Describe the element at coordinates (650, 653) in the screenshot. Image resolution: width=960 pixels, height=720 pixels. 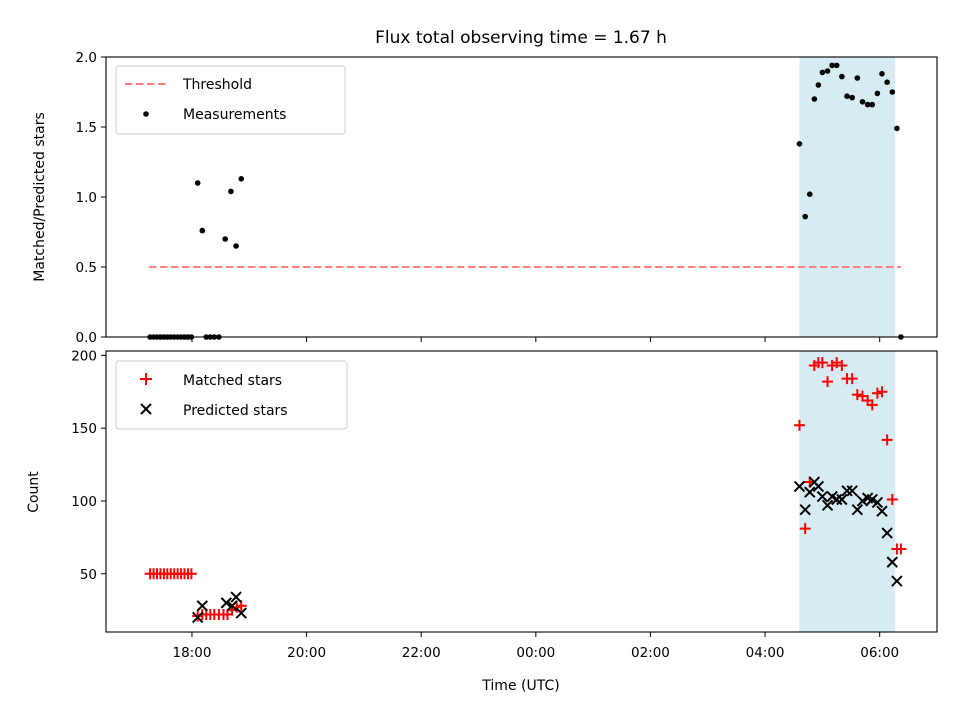
I see `bottom-x-tick-label: 02:00` at that location.